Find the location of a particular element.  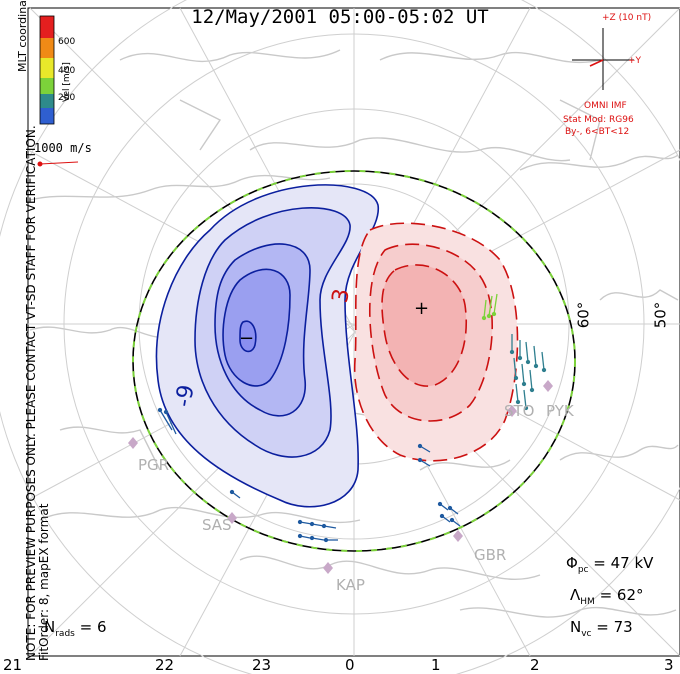

mlt-label-21: 21 is located at coordinates (13, 665).